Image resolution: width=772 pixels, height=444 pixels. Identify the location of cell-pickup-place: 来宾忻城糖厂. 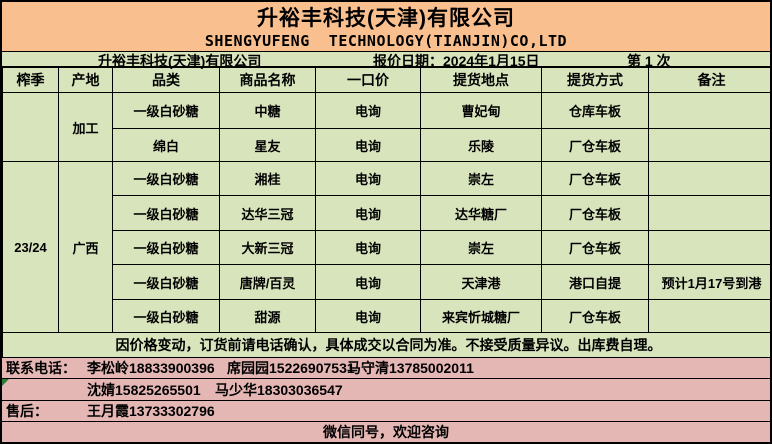
(481, 316).